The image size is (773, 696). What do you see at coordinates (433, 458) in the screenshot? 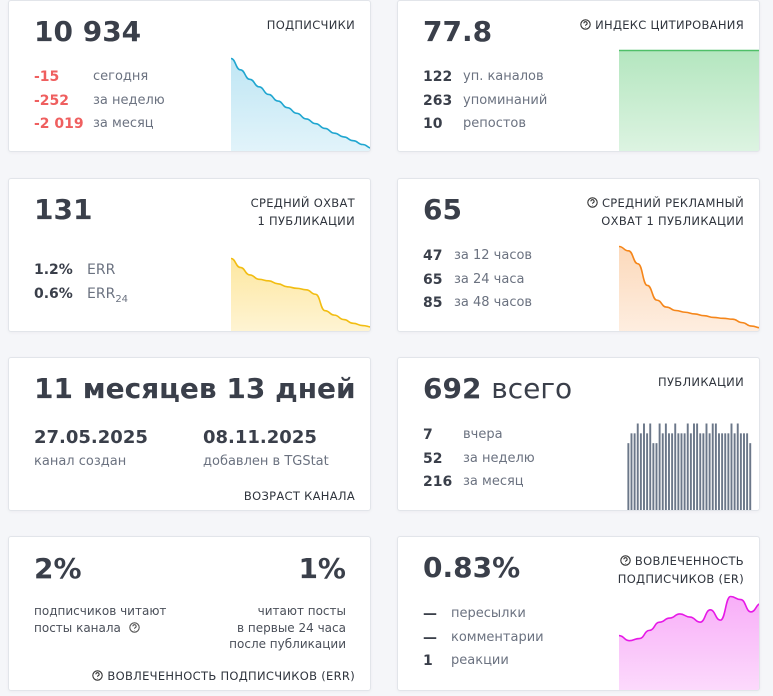
I see `stat-value: 52` at bounding box center [433, 458].